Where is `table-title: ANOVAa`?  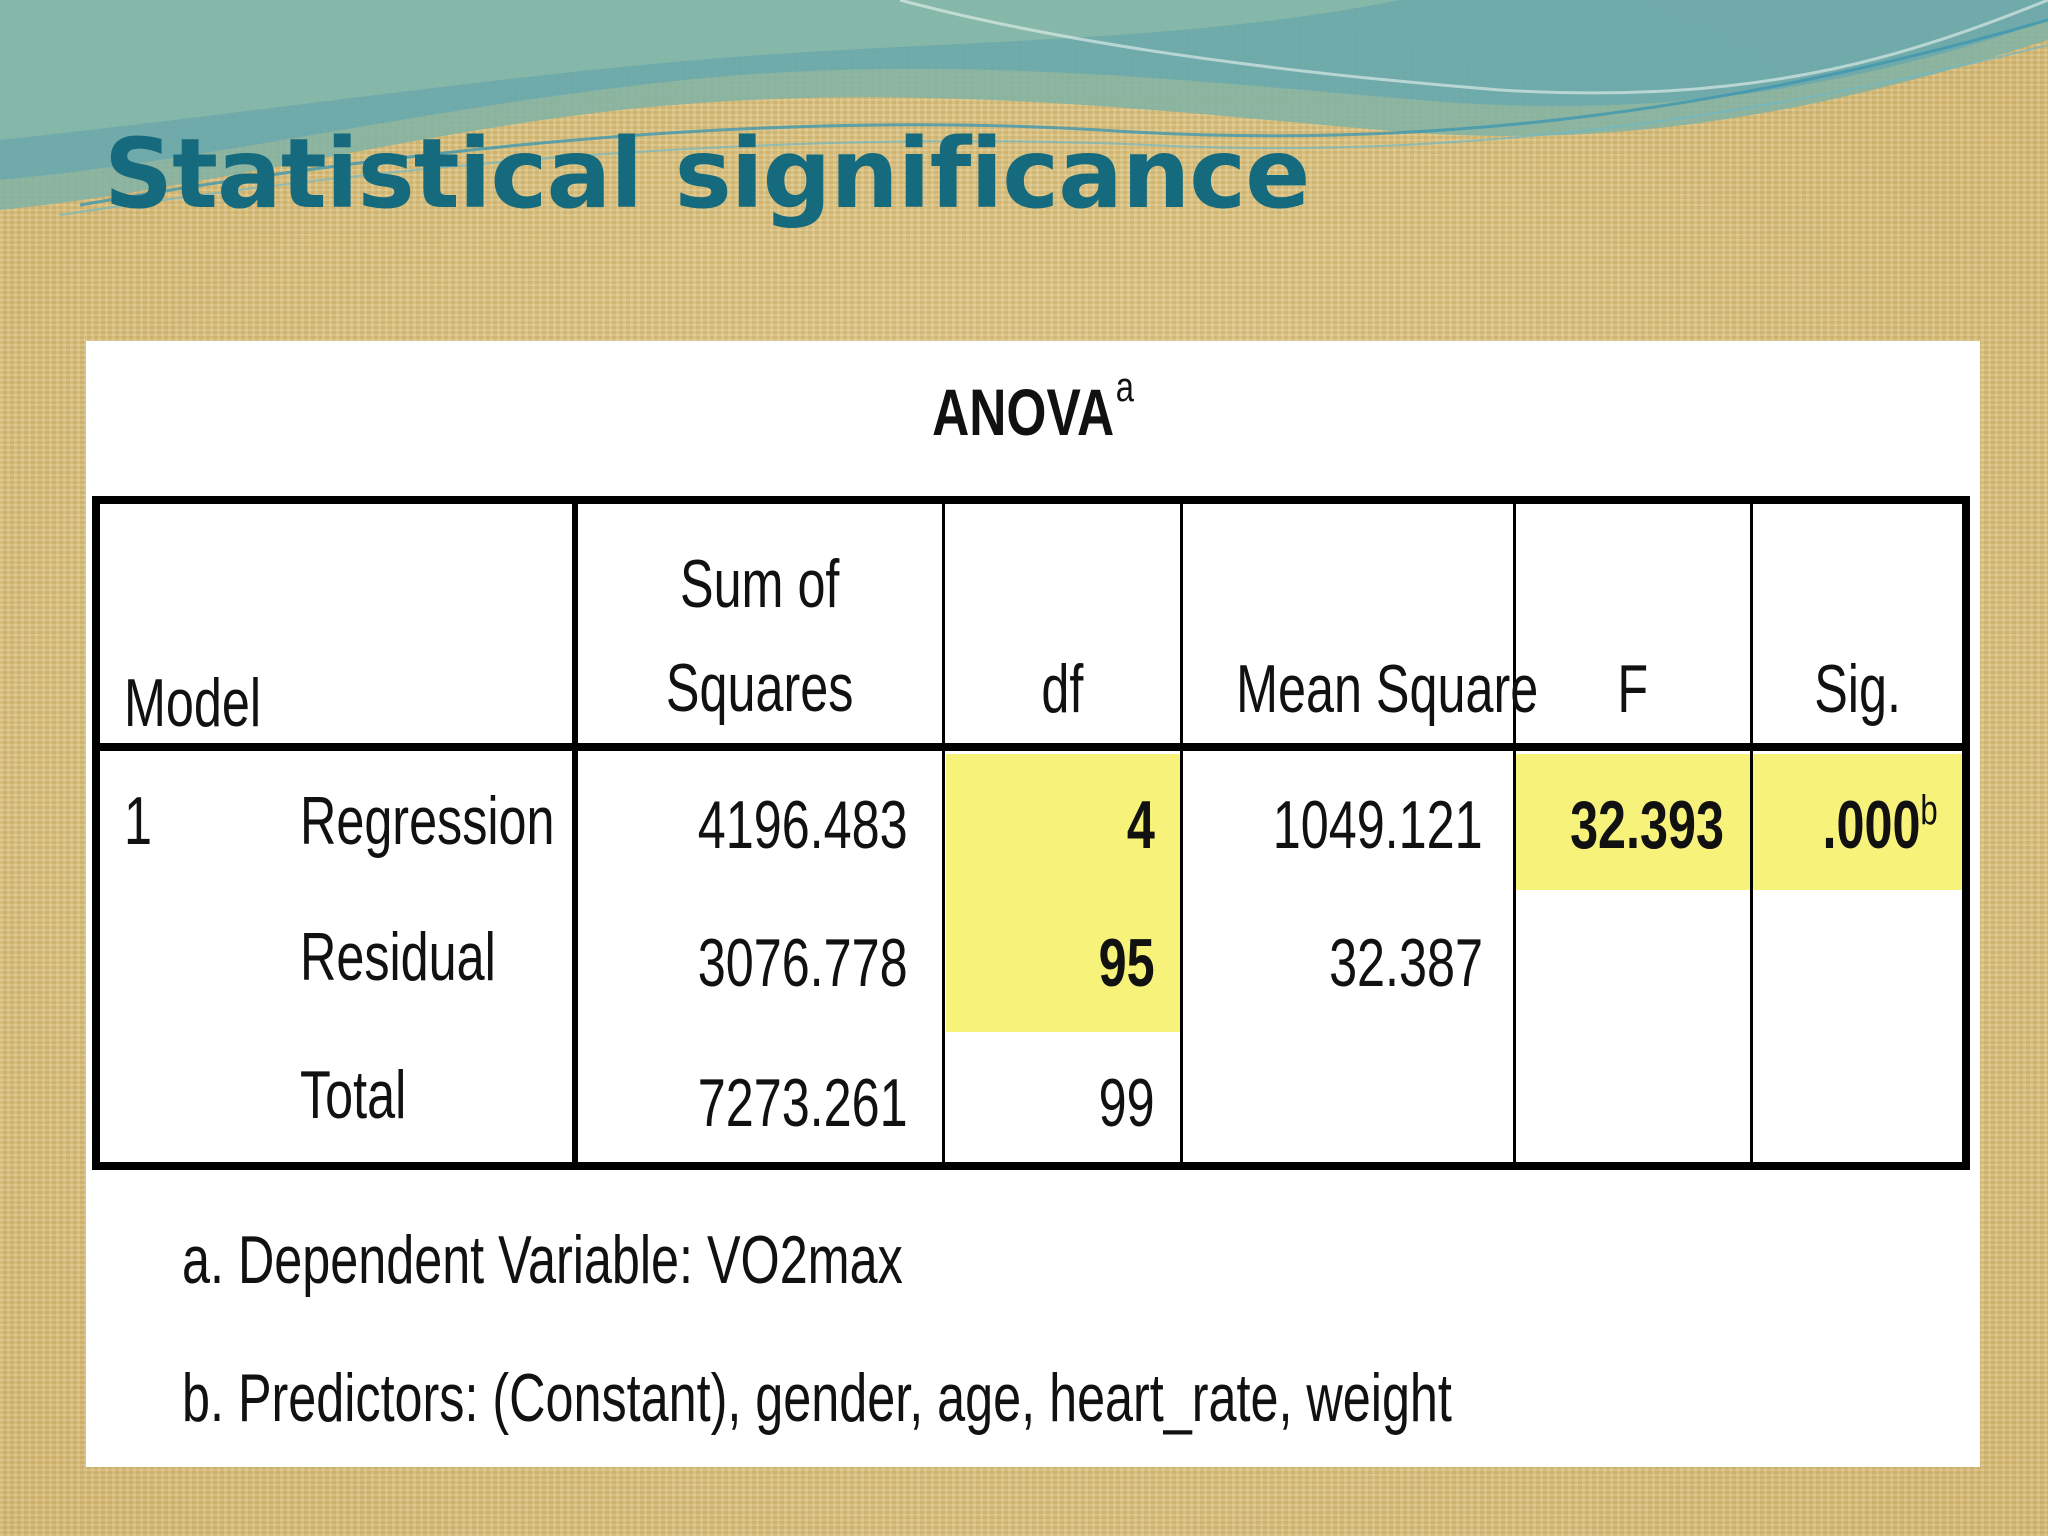 table-title: ANOVAa is located at coordinates (1032, 406).